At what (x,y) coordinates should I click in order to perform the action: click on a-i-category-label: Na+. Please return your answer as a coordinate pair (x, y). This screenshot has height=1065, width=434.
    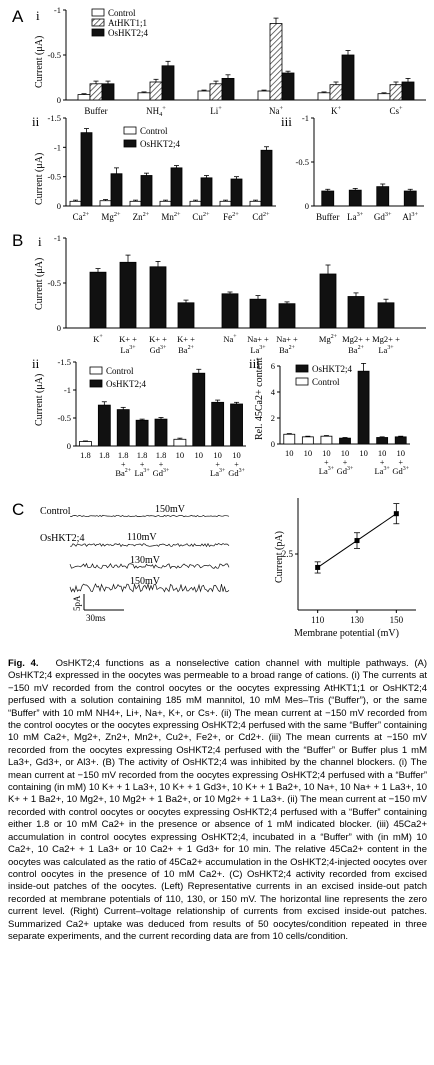
    Looking at the image, I should click on (276, 110).